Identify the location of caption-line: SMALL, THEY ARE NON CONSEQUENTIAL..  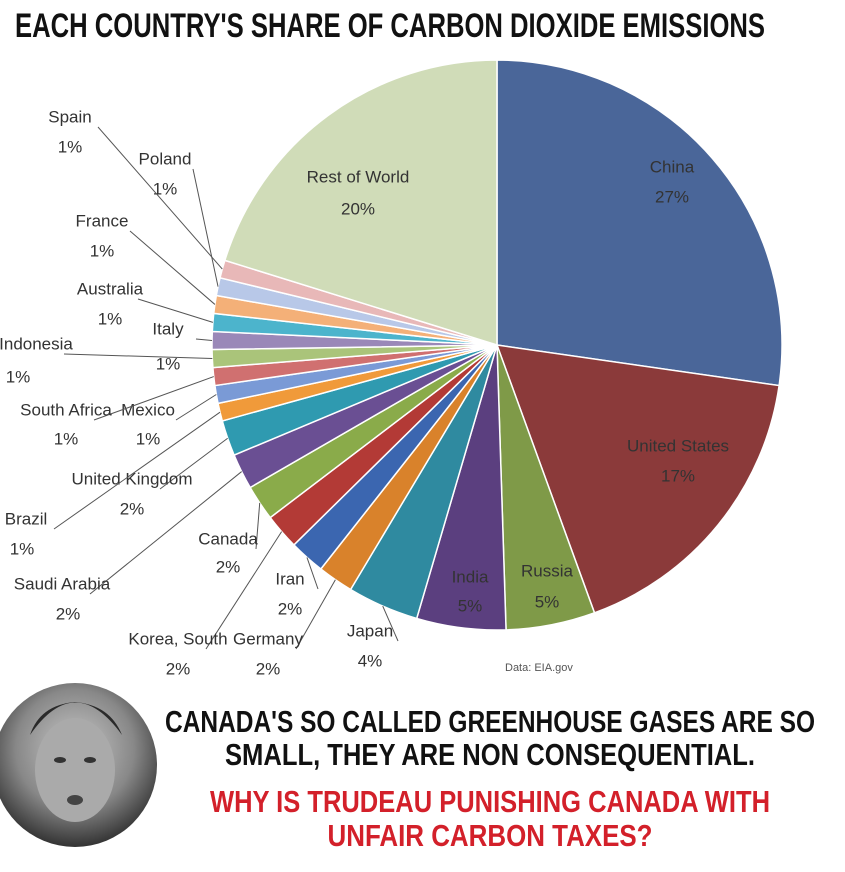
(490, 754).